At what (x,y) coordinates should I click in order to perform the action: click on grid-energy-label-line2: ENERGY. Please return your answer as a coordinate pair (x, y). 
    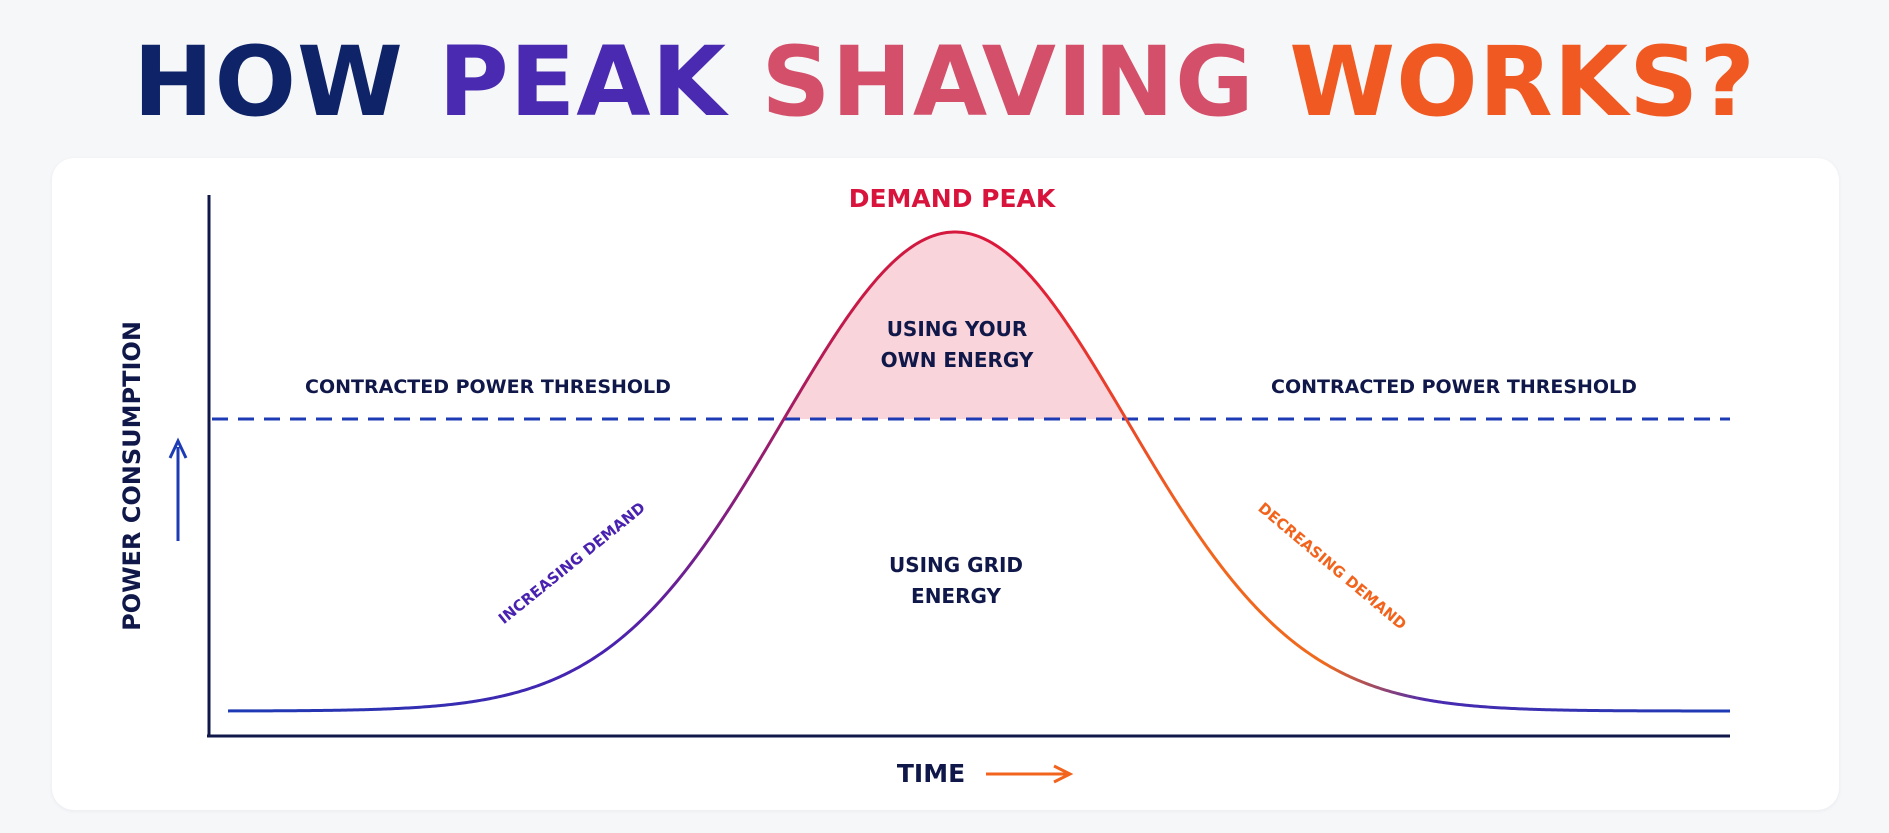
    Looking at the image, I should click on (956, 596).